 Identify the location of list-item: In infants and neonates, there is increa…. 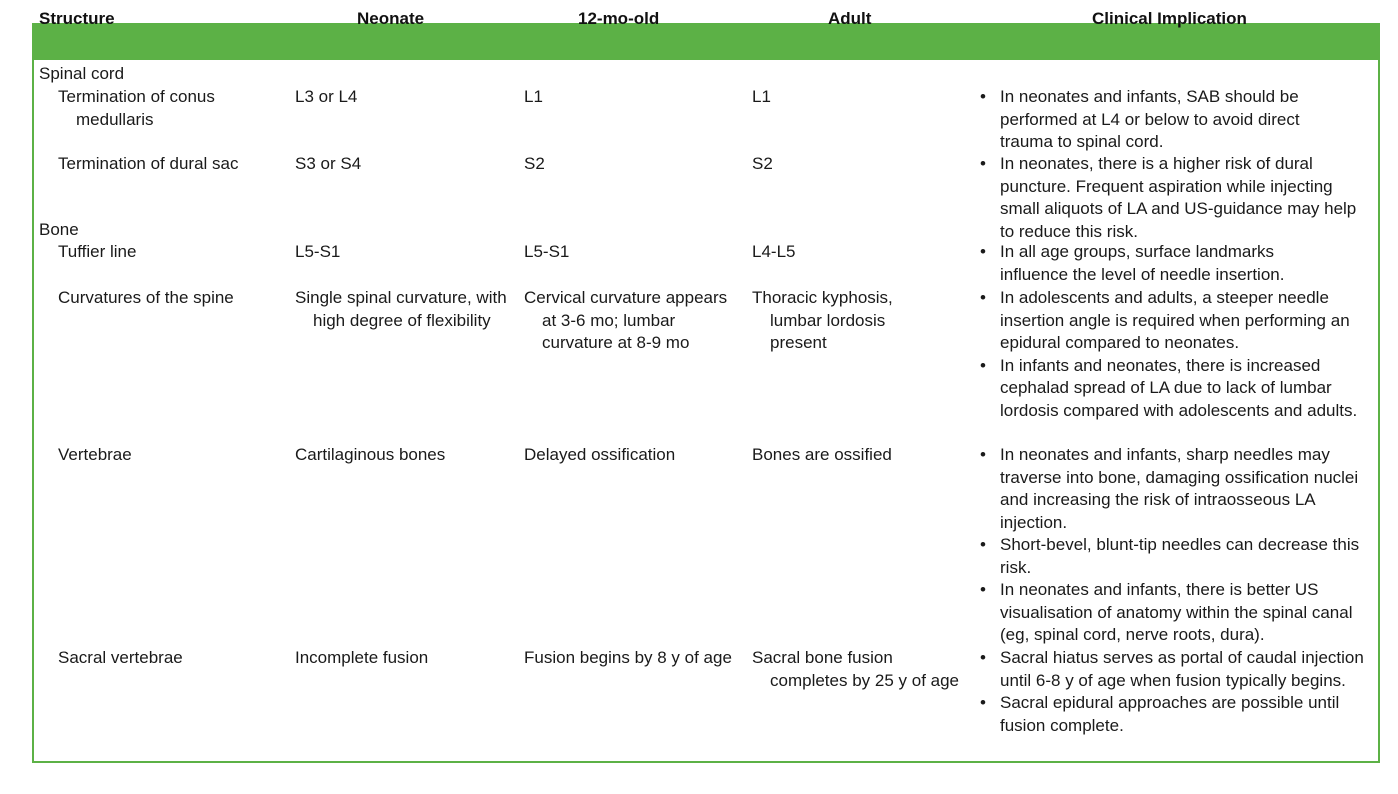
(1175, 389).